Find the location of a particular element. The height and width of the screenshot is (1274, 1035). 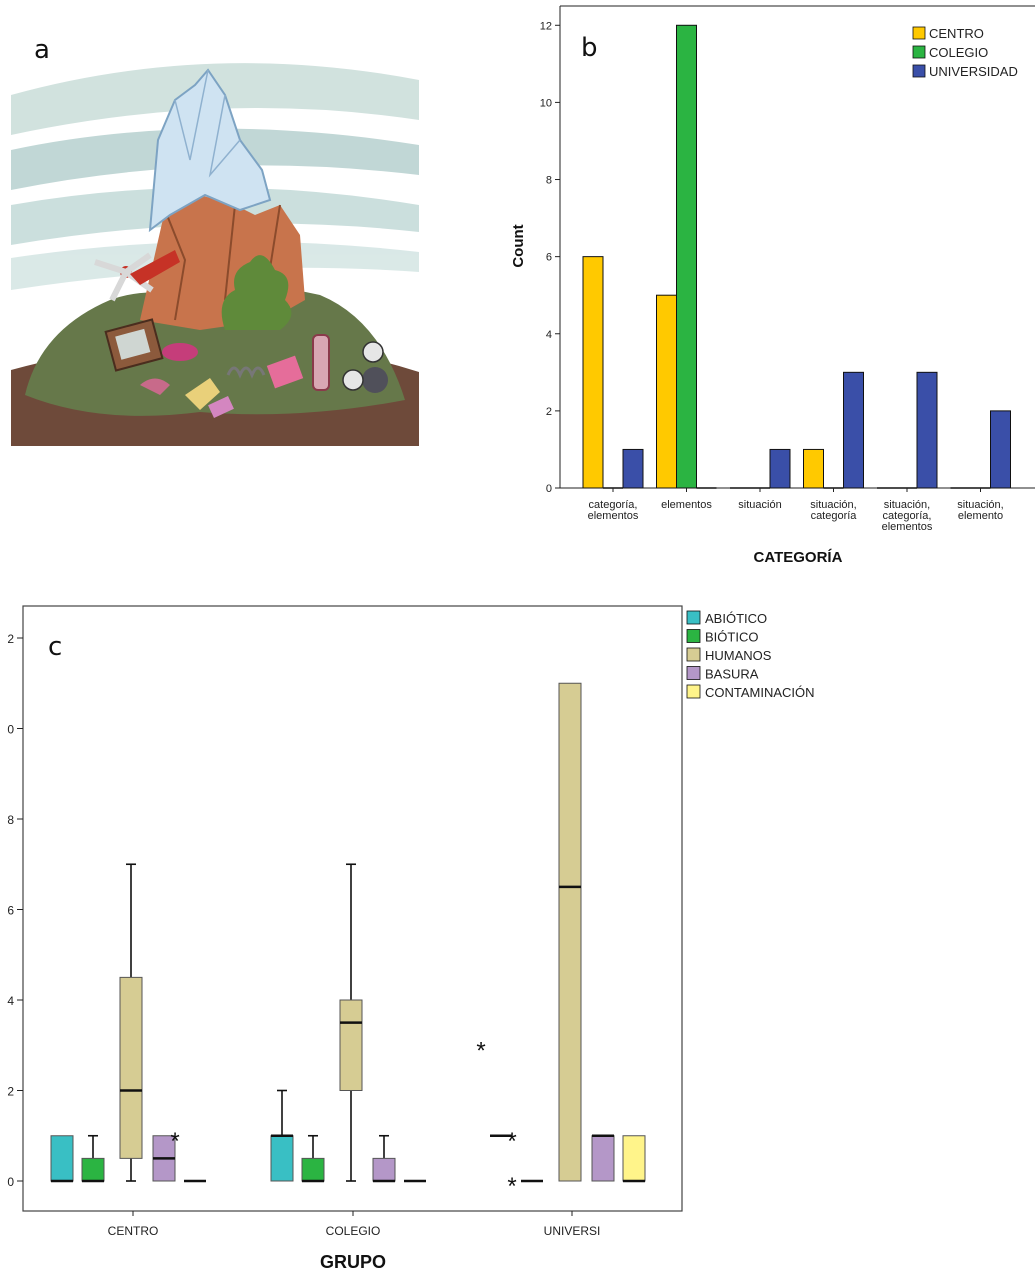

x-ticks: CENTRO COLEGIO UNIVERSI is located at coordinates (354, 1224).